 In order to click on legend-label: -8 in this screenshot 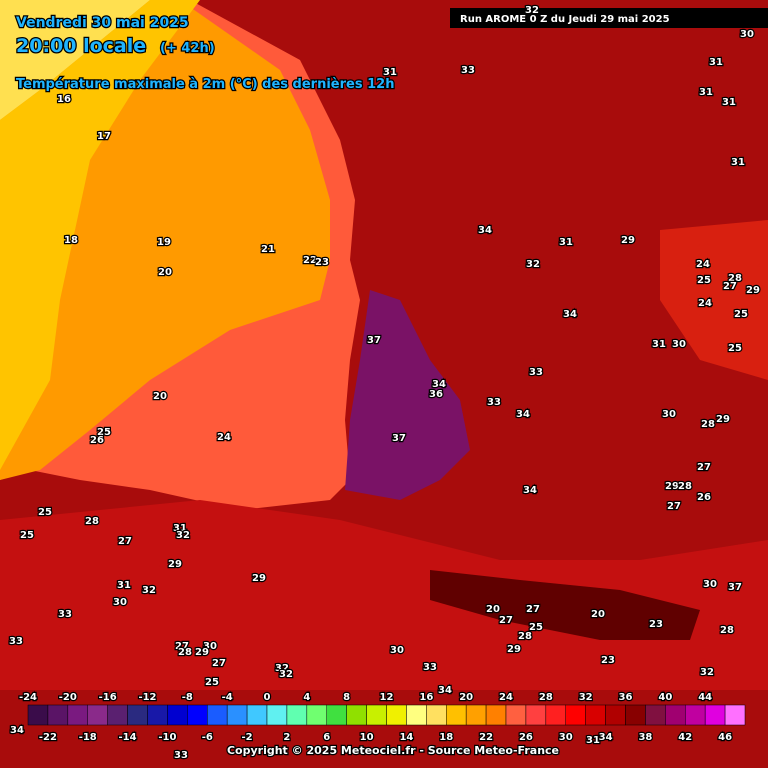, I will do `click(187, 697)`.